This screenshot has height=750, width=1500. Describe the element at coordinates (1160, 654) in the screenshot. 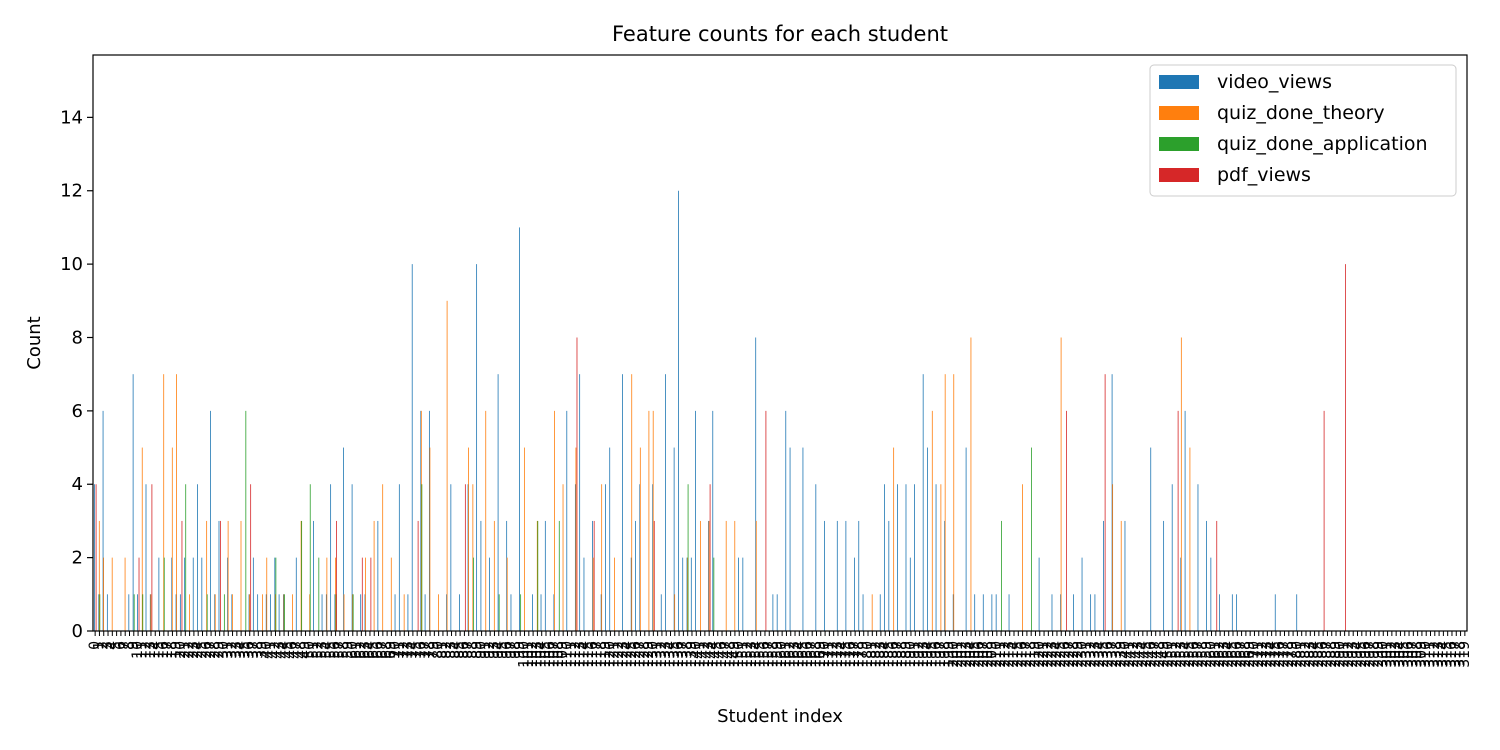

I see `x-tick-label: 248` at that location.